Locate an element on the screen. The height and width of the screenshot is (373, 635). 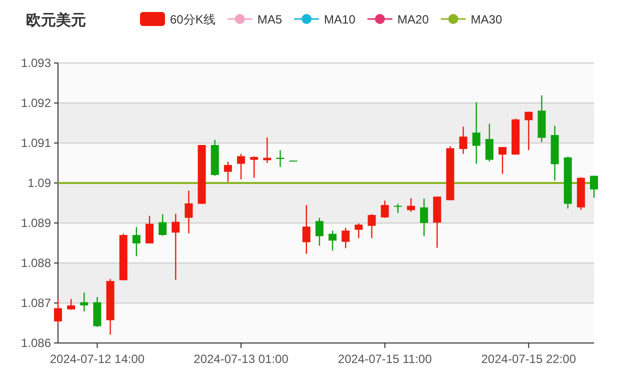
x-tick-label: 2024-07-12 14:00 is located at coordinates (97, 359).